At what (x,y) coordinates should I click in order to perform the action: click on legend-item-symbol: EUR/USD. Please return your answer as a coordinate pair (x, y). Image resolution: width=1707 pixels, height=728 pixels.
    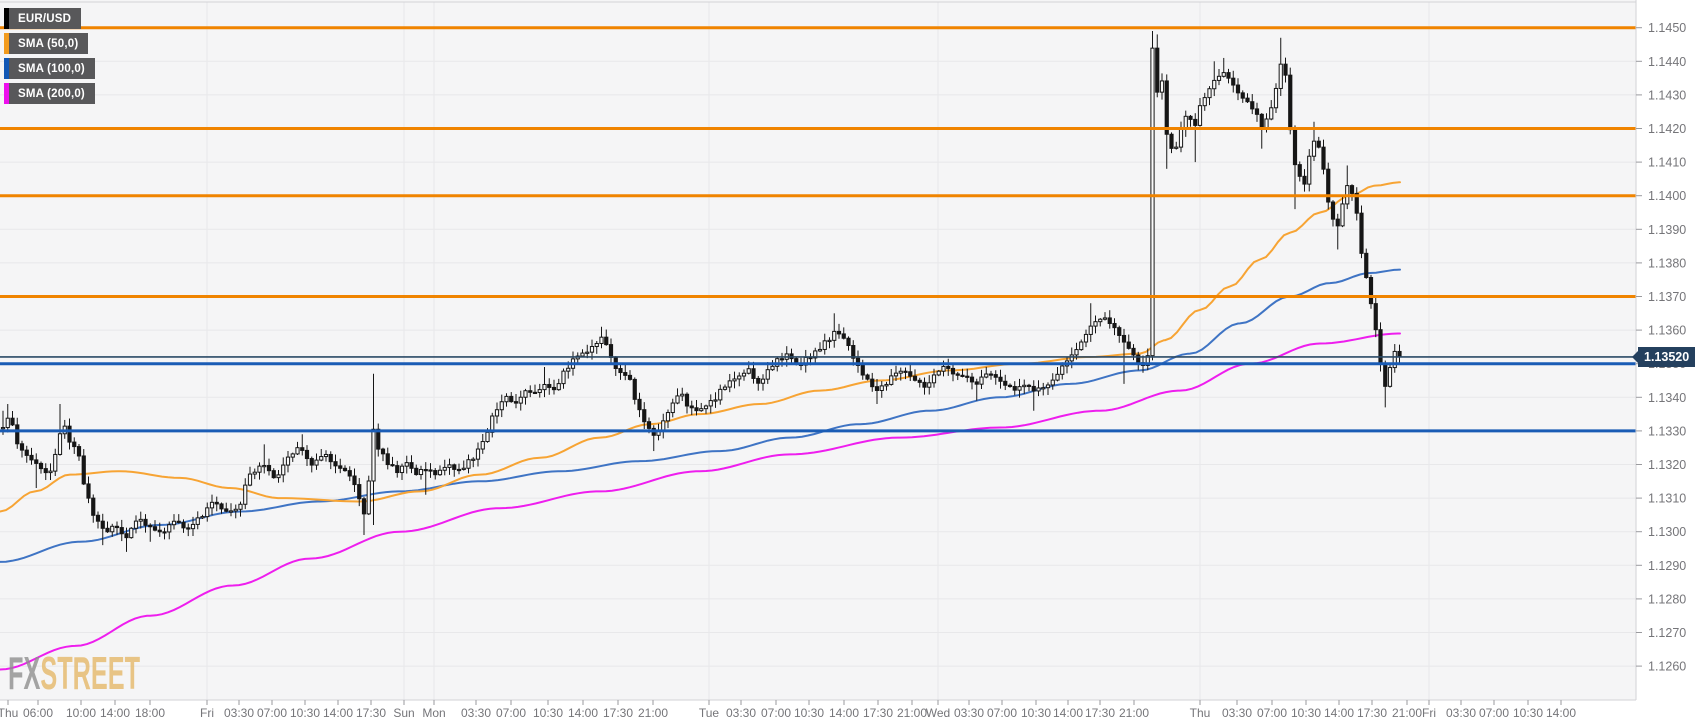
    Looking at the image, I should click on (43, 18).